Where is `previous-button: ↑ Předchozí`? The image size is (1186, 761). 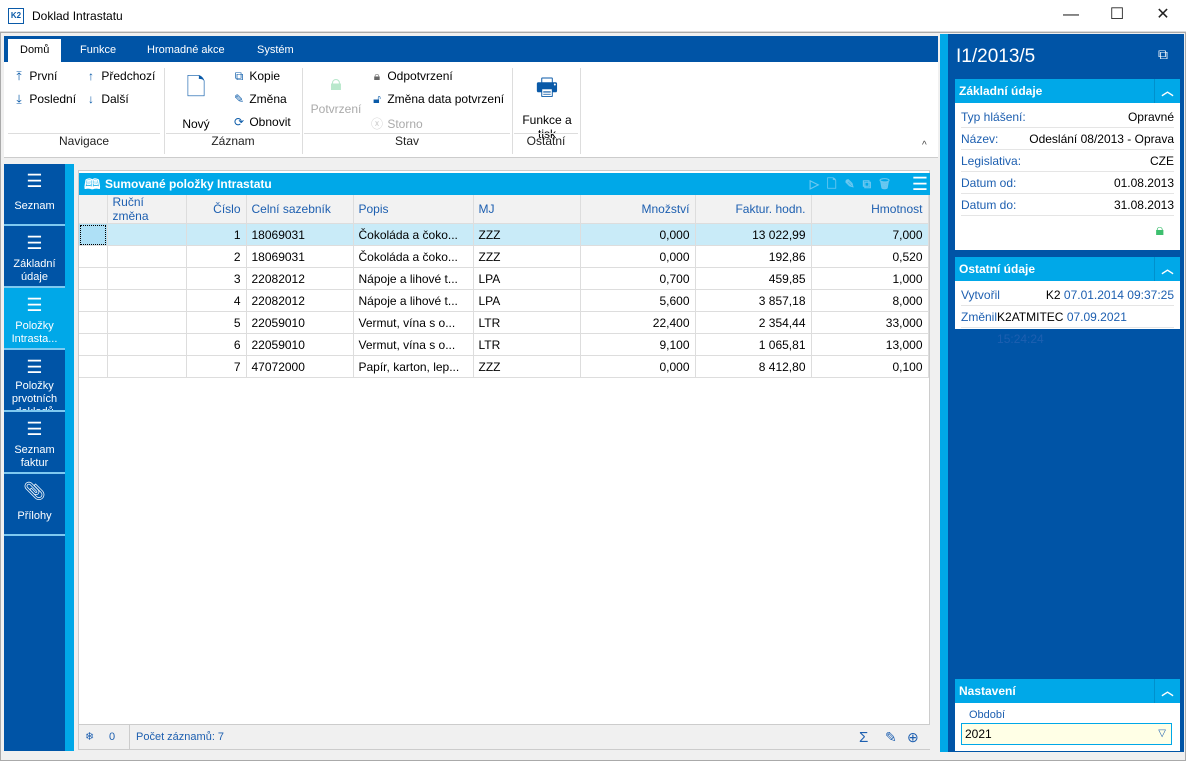
previous-button: ↑ Předchozí is located at coordinates (119, 76).